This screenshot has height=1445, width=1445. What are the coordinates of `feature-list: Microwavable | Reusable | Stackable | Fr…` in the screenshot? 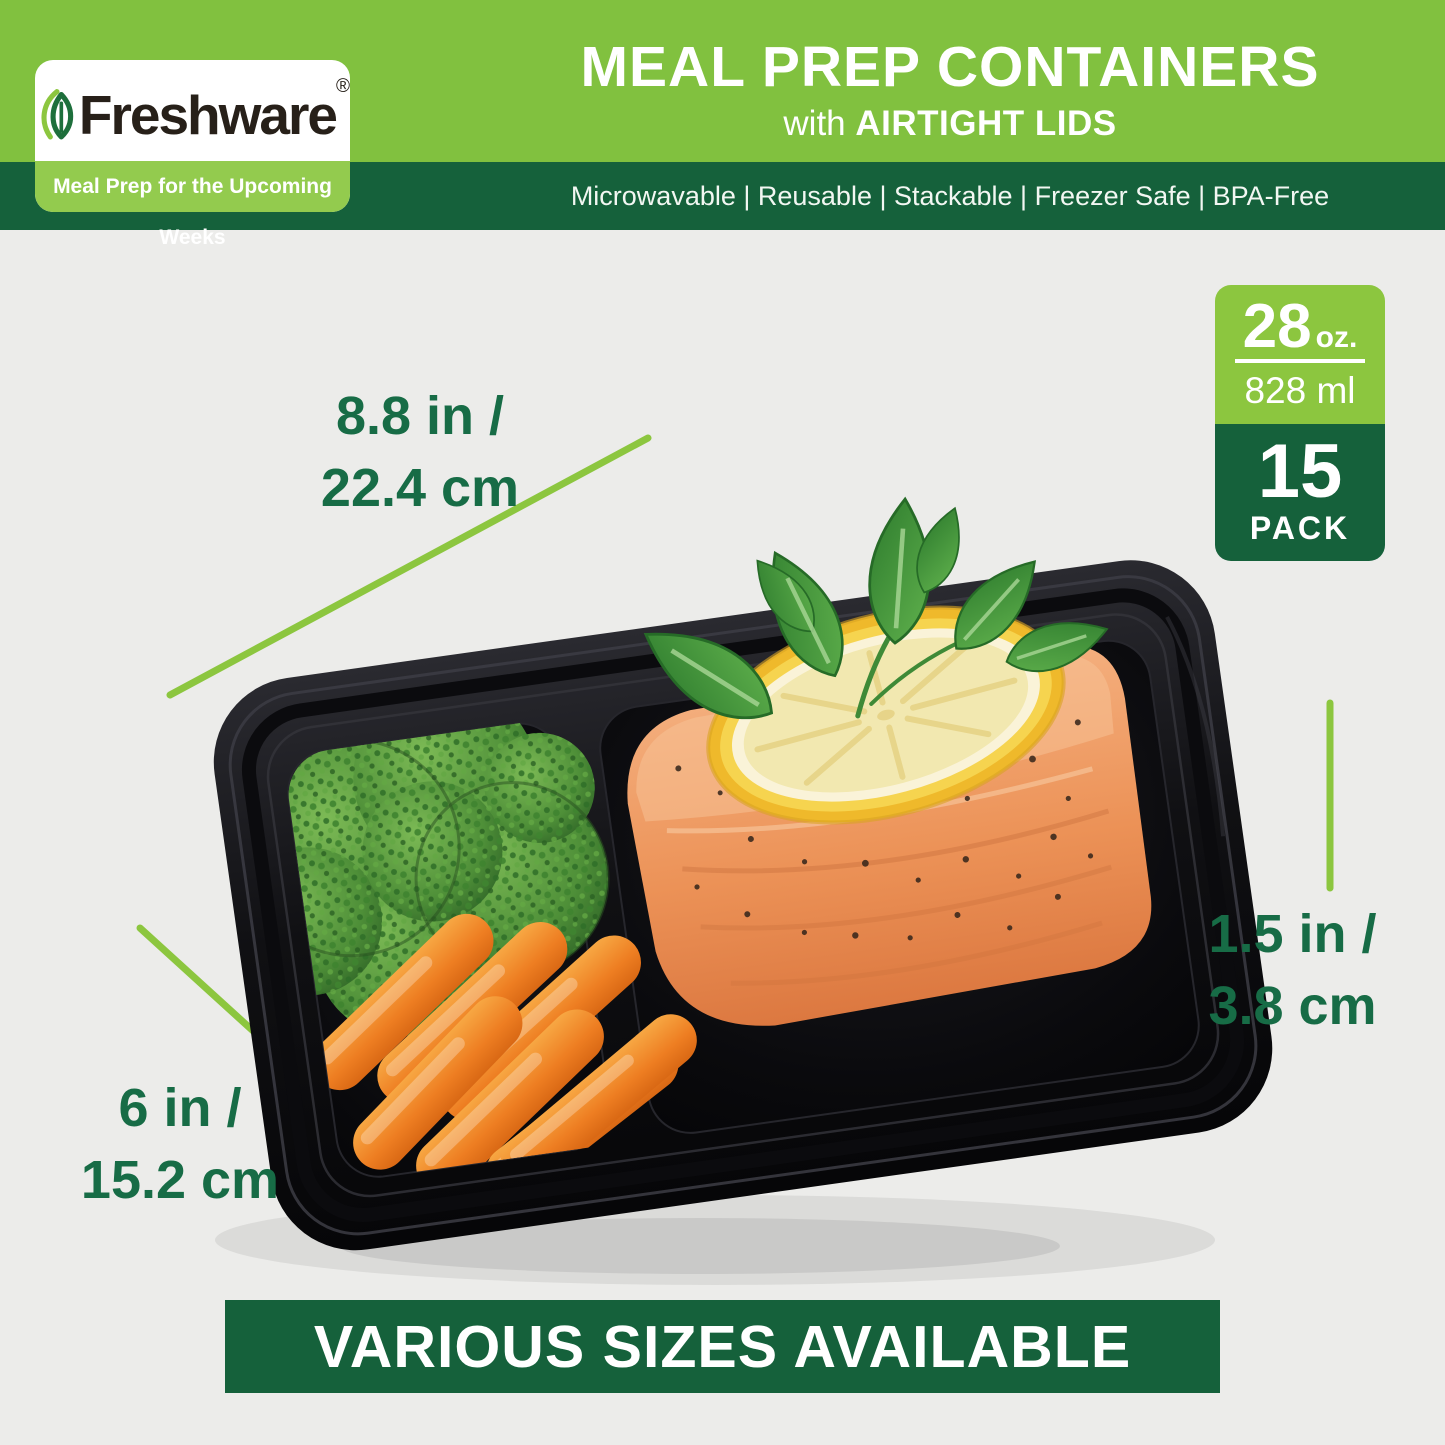 It's located at (950, 196).